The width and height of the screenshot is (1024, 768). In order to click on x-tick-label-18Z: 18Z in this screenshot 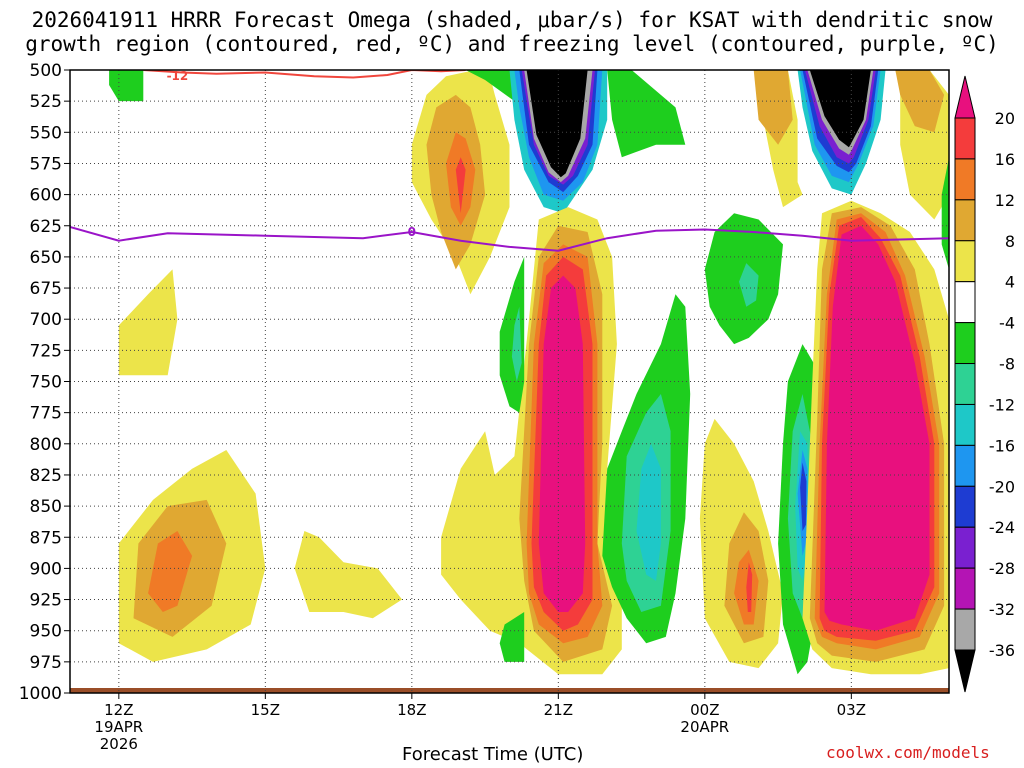, I will do `click(411, 710)`.